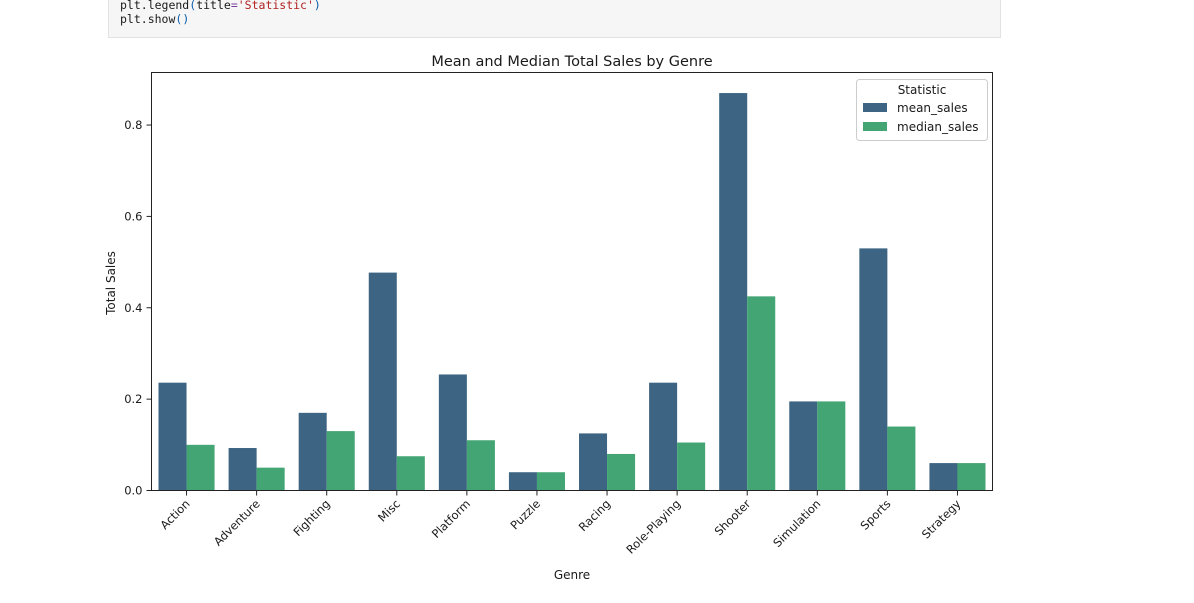 The height and width of the screenshot is (603, 1194). Describe the element at coordinates (312, 518) in the screenshot. I see `x-tick-label-fighting: Fighting` at that location.